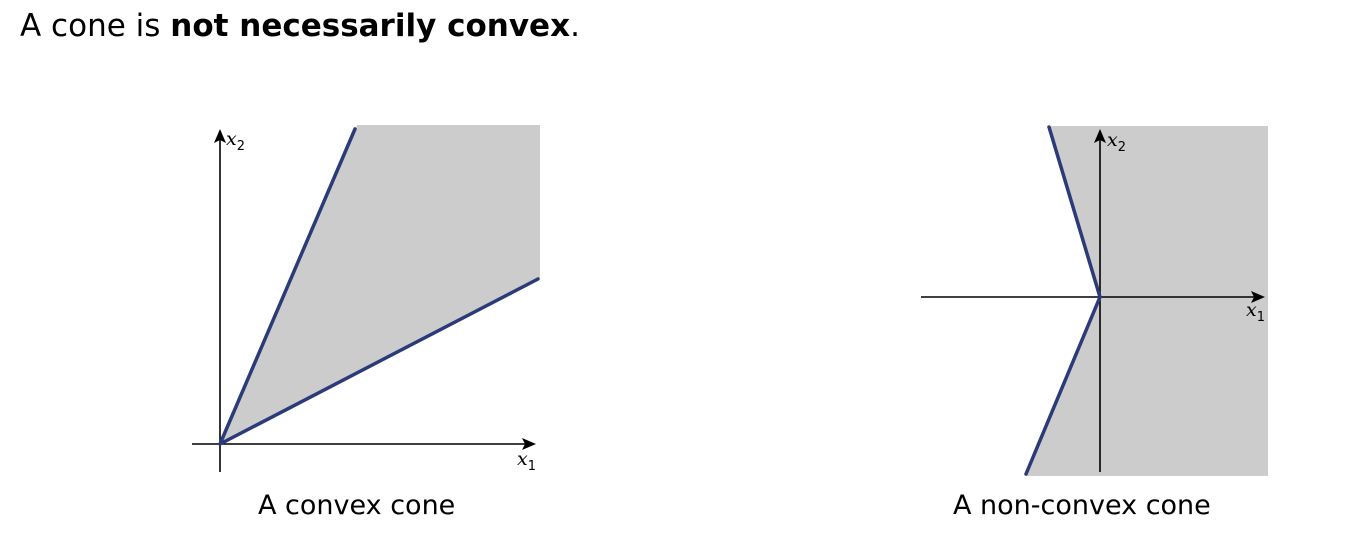 The width and height of the screenshot is (1354, 550). I want to click on title-suffix: ., so click(575, 26).